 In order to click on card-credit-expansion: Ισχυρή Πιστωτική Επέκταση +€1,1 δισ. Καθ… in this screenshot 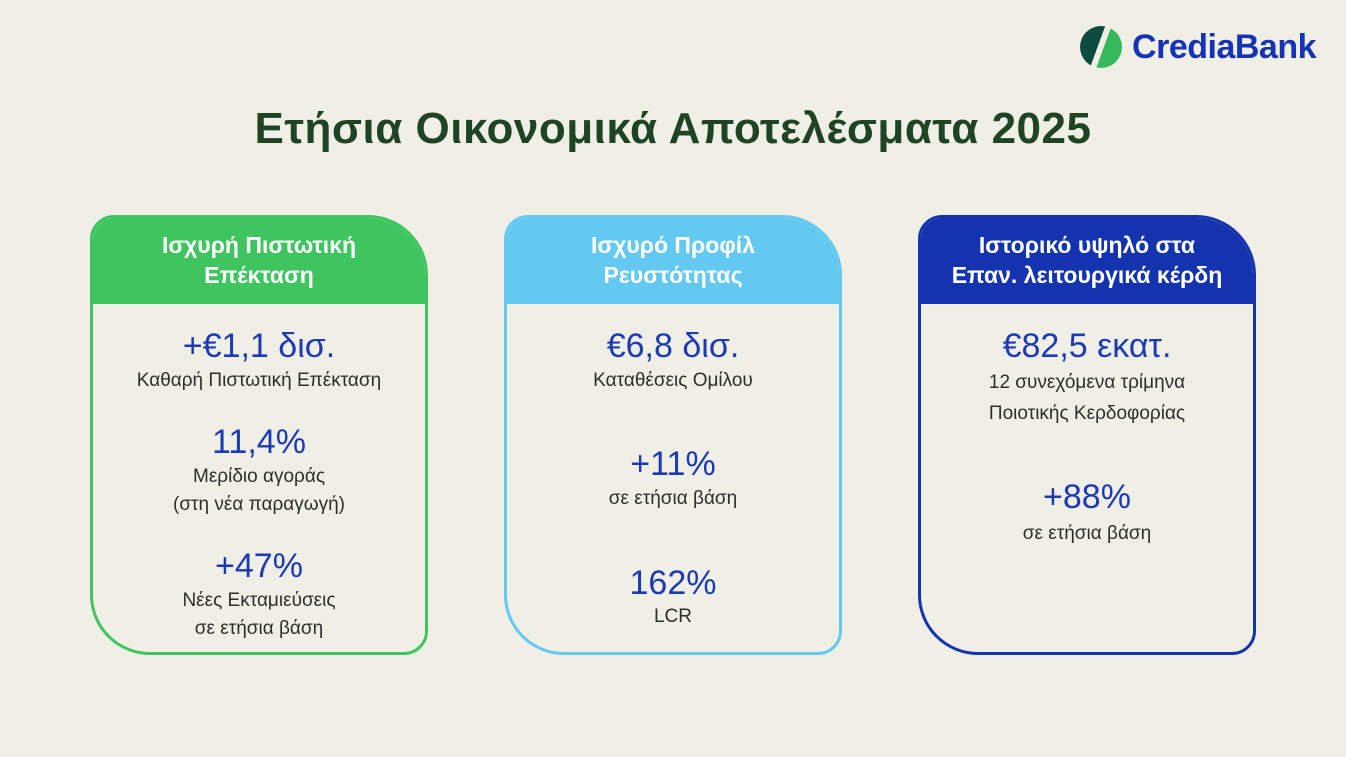, I will do `click(259, 435)`.